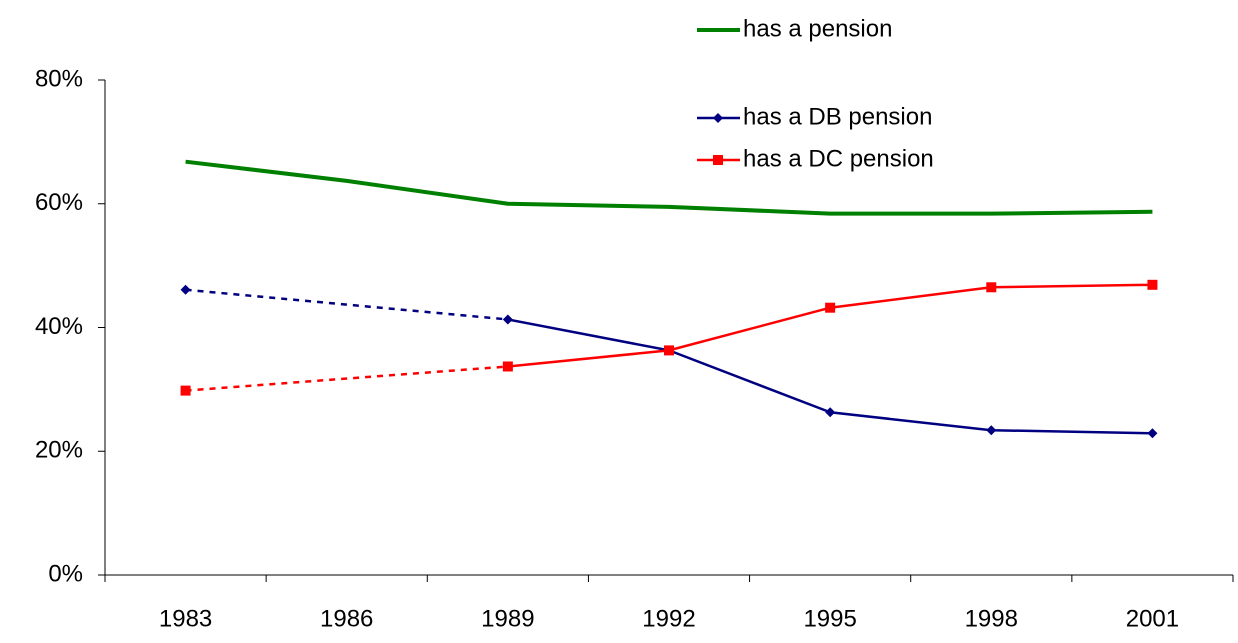 Image resolution: width=1238 pixels, height=643 pixels. I want to click on y-tick-label: 80%, so click(59, 78).